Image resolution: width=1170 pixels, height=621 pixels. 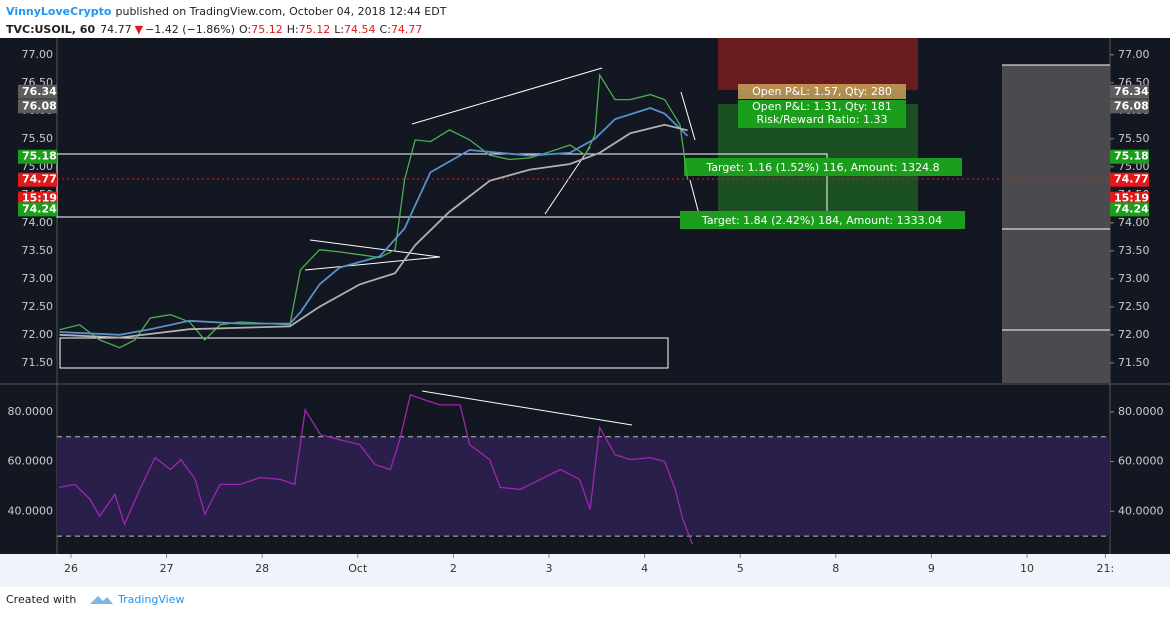 I want to click on x-tick-label: 2, so click(x=453, y=568).